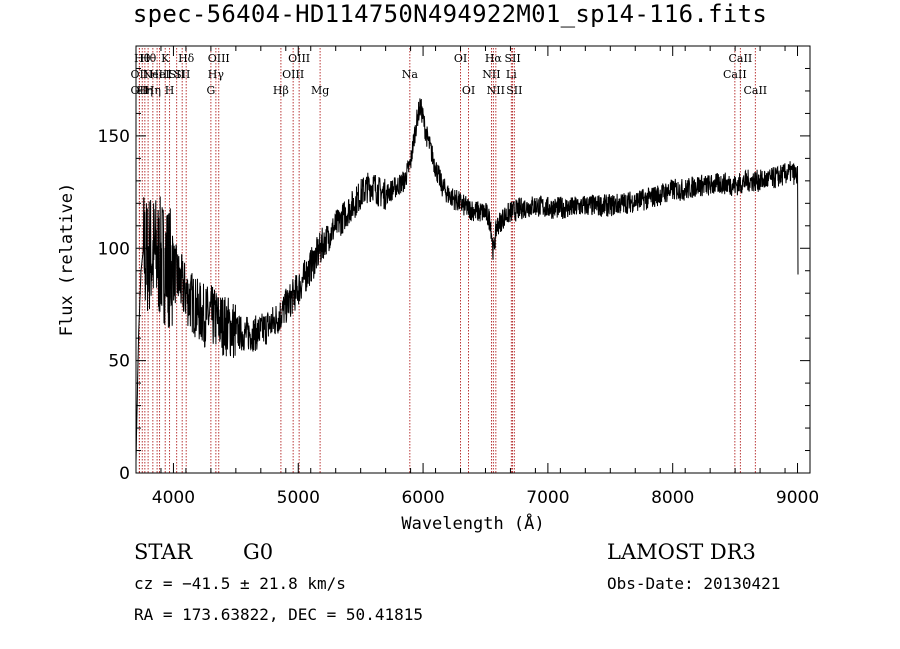 The height and width of the screenshot is (649, 900). What do you see at coordinates (547, 498) in the screenshot?
I see `x-tick-label: 7000` at bounding box center [547, 498].